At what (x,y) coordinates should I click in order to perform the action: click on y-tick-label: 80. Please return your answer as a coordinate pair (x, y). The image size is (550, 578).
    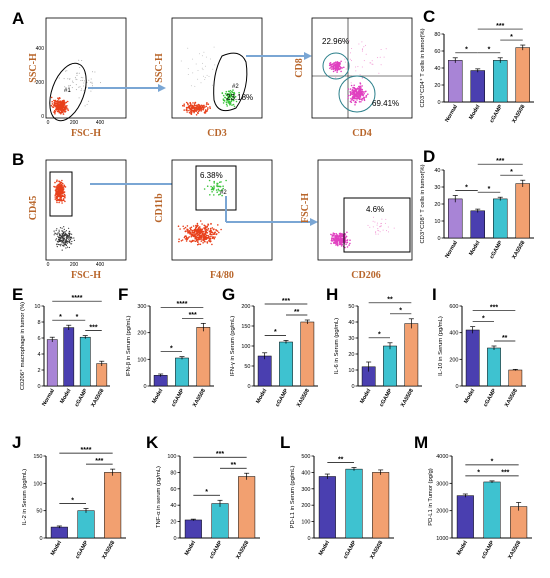
    Looking at the image, I should click on (173, 473).